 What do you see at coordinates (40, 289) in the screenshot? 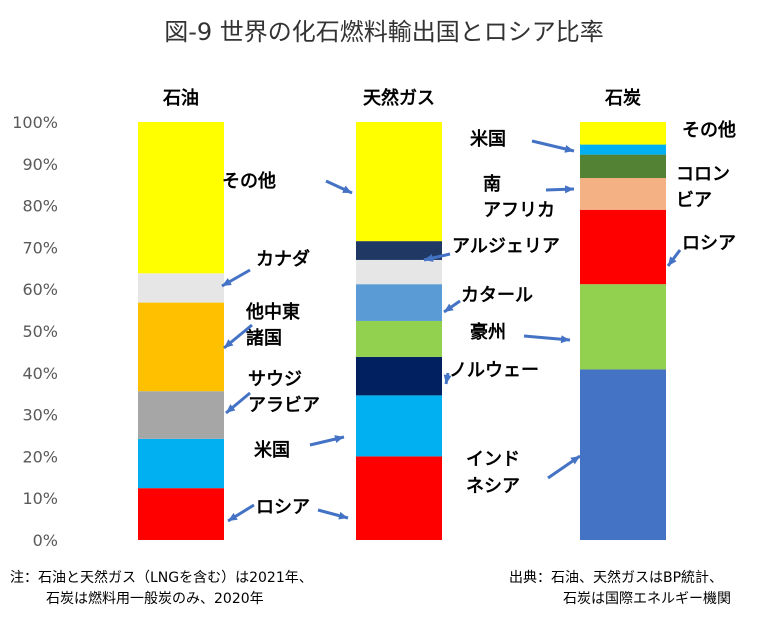
I see `y-tick-label: 60%` at bounding box center [40, 289].